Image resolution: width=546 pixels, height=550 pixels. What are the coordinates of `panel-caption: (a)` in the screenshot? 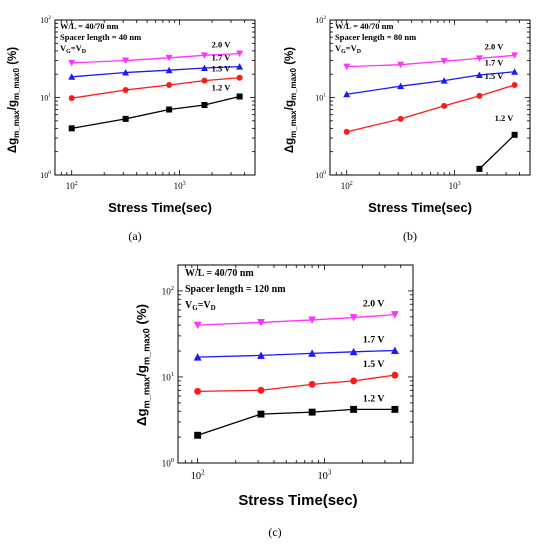 It's located at (134, 236).